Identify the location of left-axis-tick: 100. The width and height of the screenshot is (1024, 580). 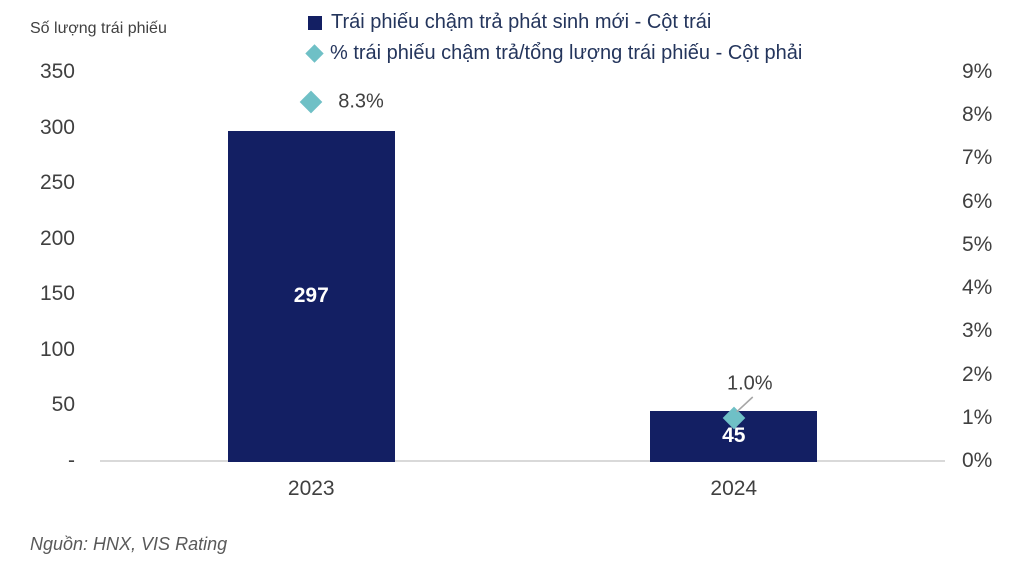
(57, 349).